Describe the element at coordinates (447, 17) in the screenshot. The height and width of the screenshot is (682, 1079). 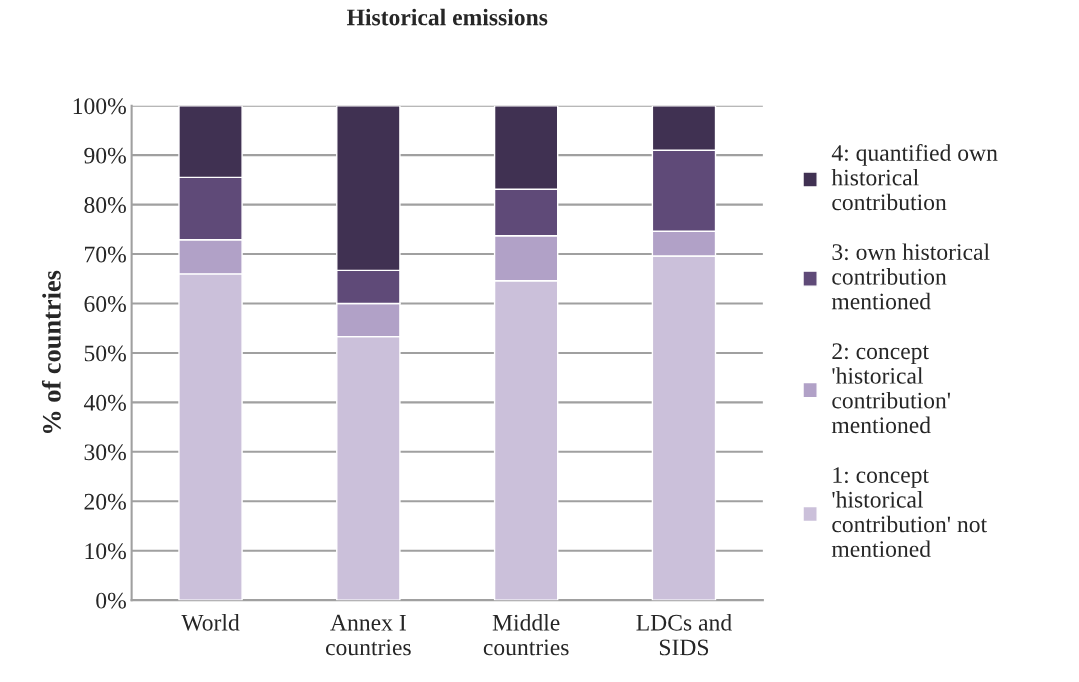
I see `chart-title: Historical emissions` at that location.